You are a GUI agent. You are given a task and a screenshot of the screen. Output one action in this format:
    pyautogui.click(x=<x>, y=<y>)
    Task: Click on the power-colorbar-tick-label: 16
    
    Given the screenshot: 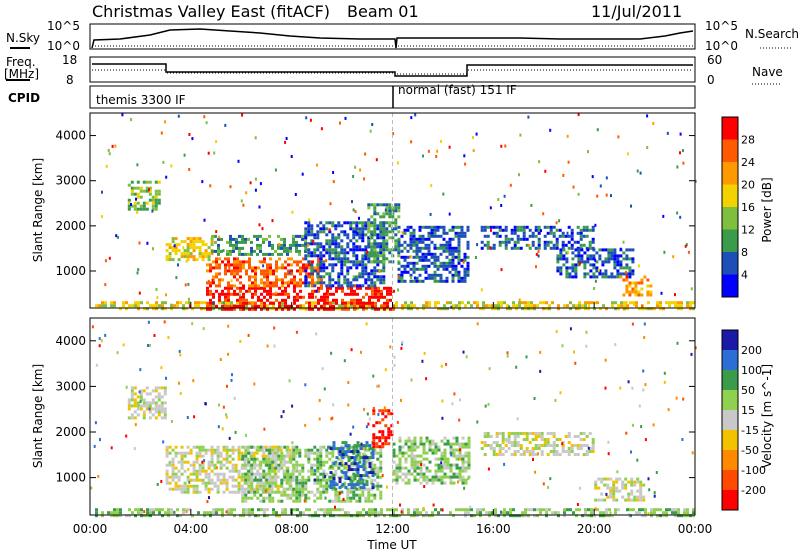 What is the action you would take?
    pyautogui.click(x=748, y=207)
    